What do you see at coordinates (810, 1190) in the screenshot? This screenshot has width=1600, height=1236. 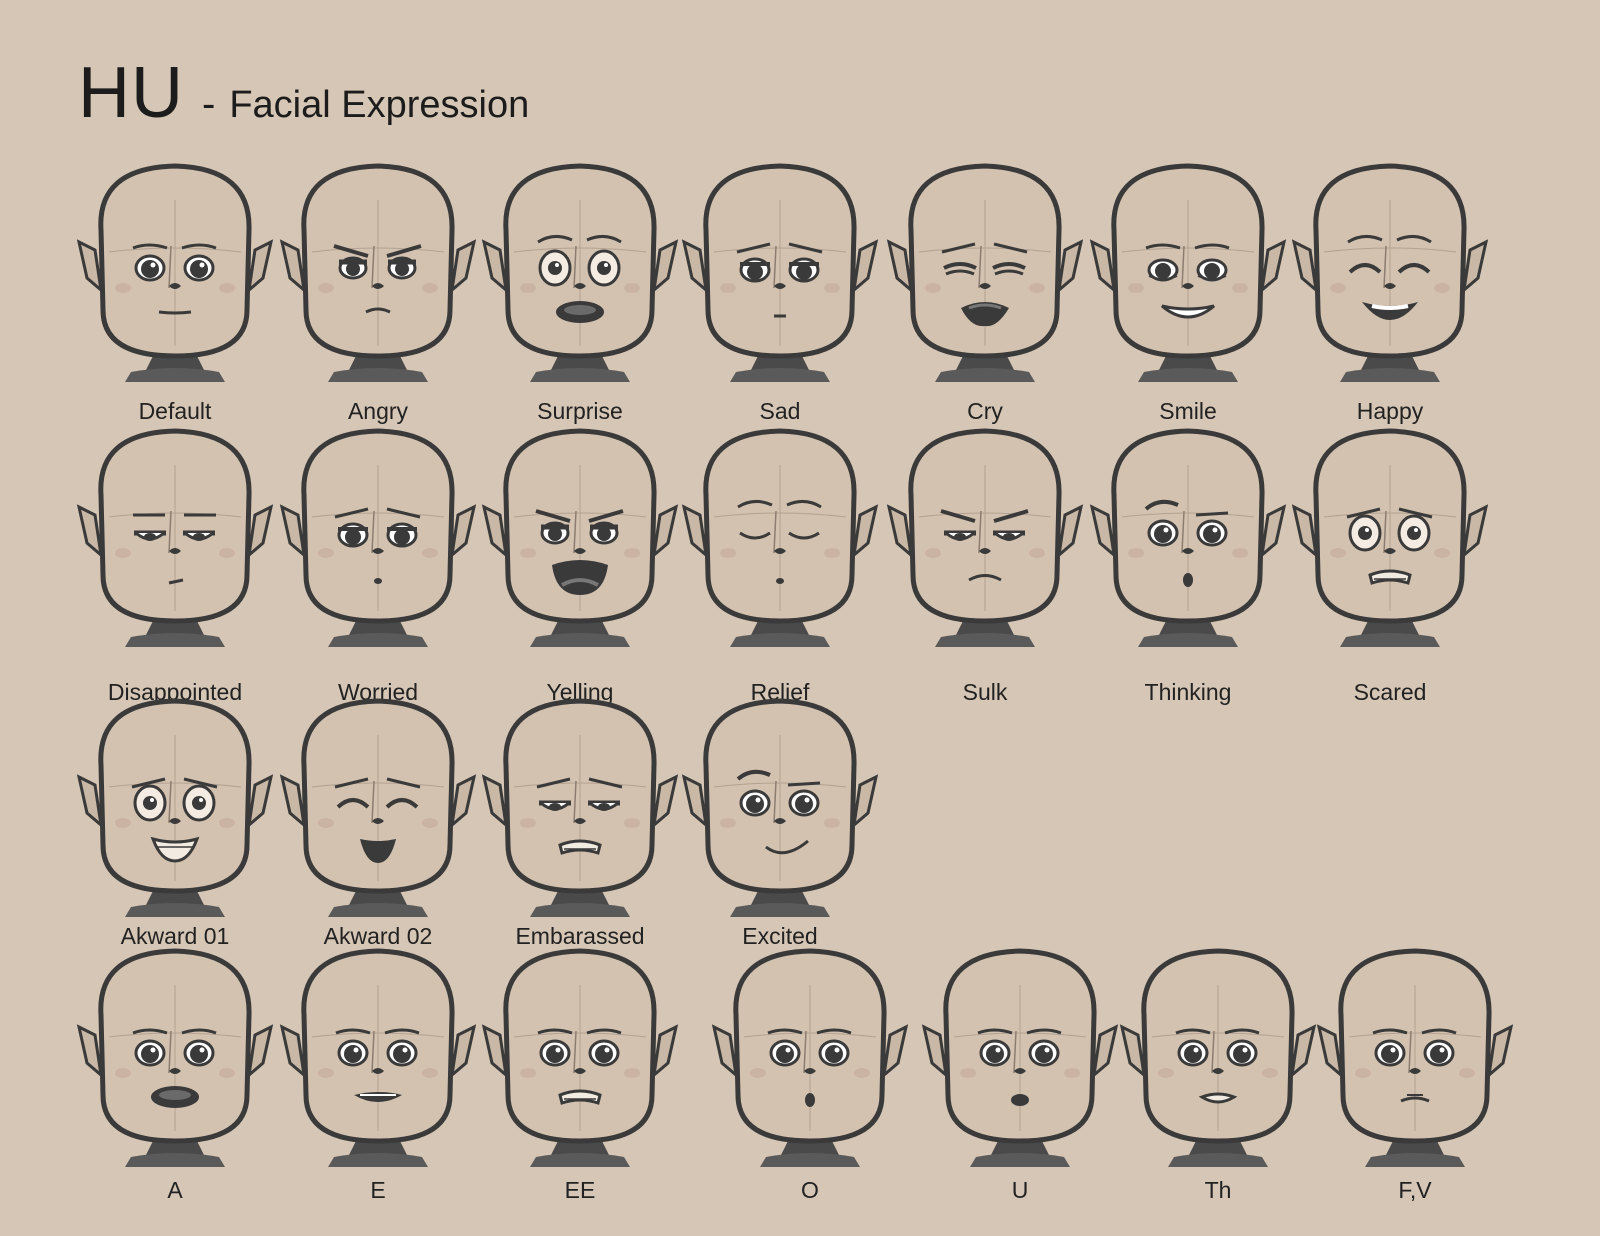 I see `expression-label: O` at bounding box center [810, 1190].